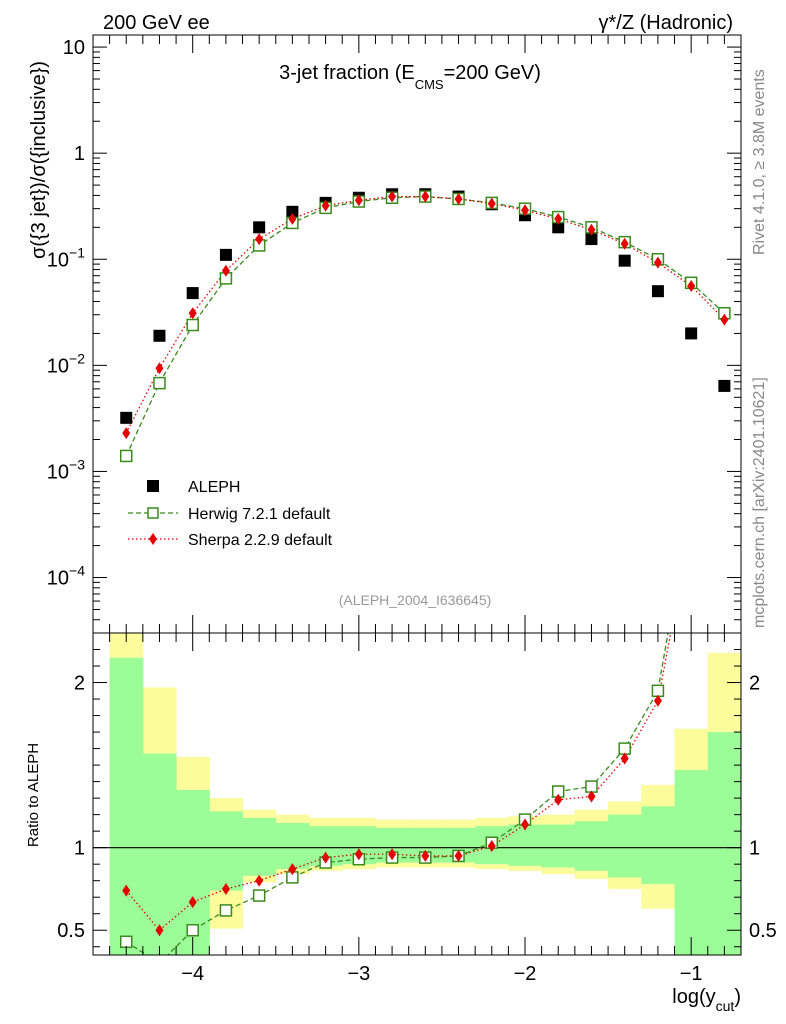 The width and height of the screenshot is (786, 1024). I want to click on x-tick-label: −3, so click(358, 974).